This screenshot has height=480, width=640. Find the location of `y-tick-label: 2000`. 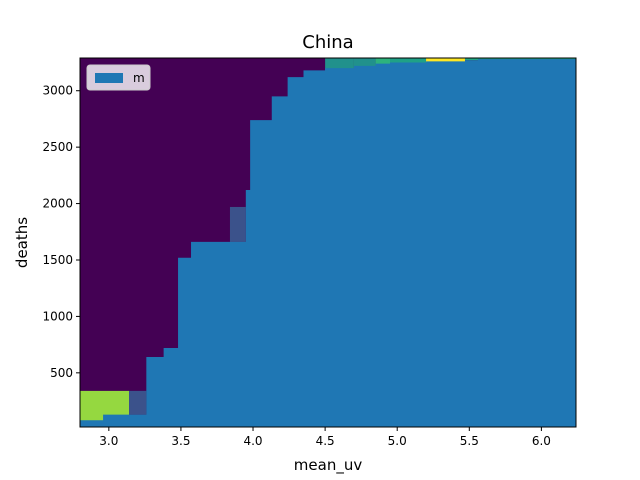

y-tick-label: 2000 is located at coordinates (57, 204).